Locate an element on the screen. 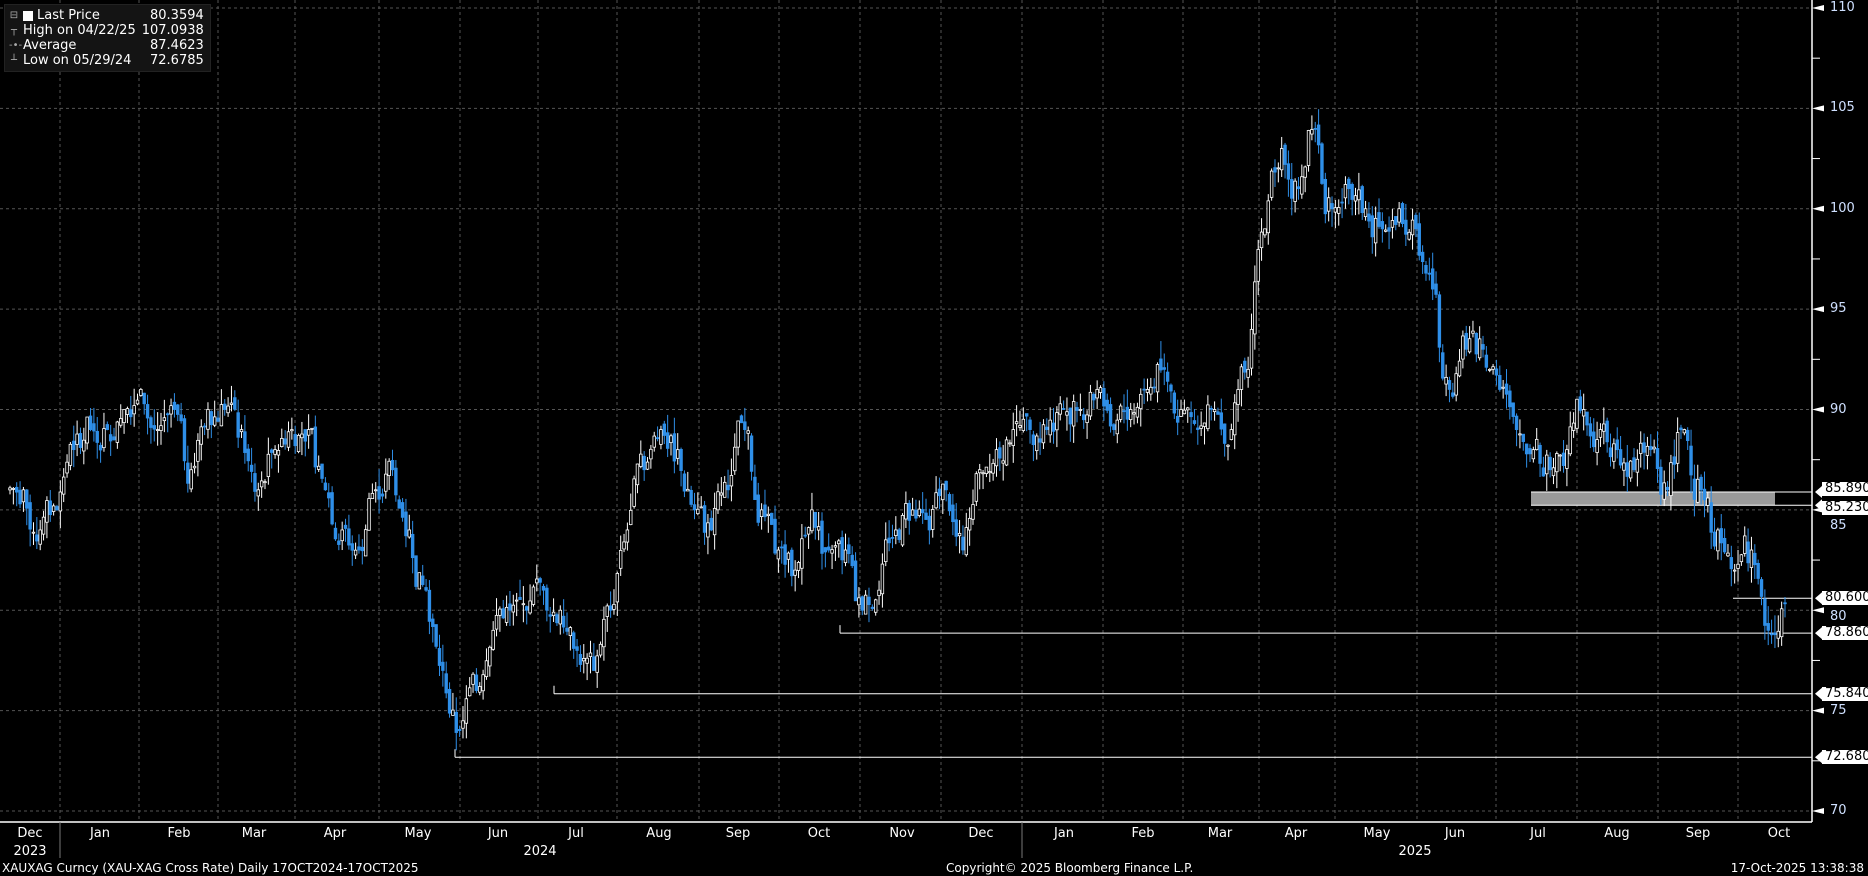  x-tick-label: Oct is located at coordinates (819, 833).